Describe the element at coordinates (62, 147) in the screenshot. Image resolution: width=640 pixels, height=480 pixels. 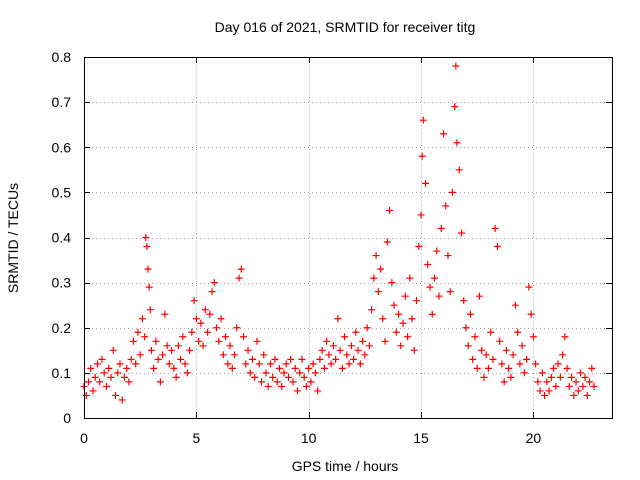
I see `y-tick-label: 0.6` at that location.